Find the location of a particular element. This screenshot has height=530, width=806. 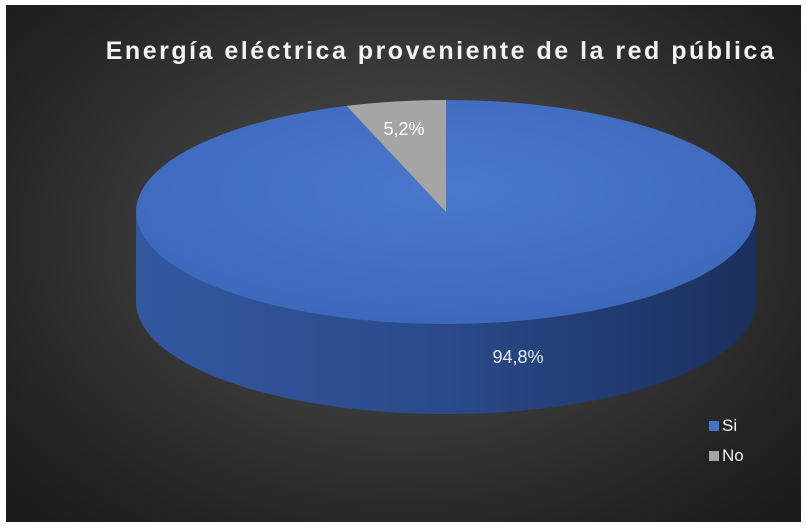

data-label-no: 5,2% is located at coordinates (403, 129).